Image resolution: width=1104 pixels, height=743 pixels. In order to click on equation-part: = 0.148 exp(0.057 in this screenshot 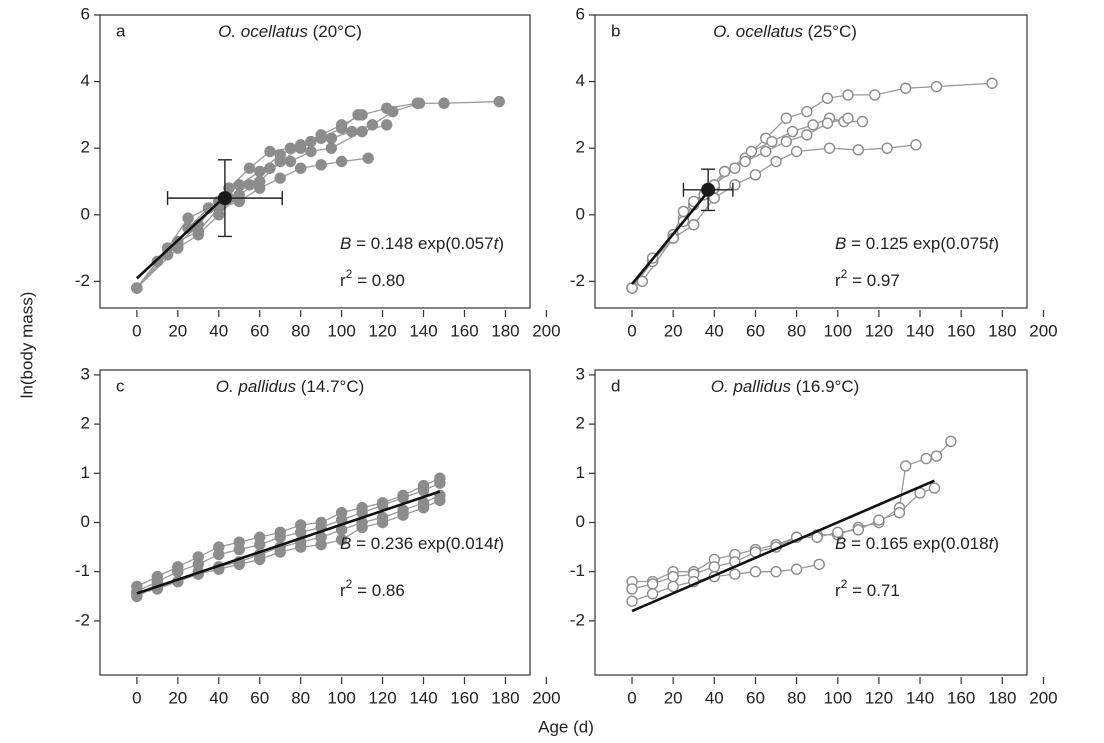, I will do `click(422, 243)`.